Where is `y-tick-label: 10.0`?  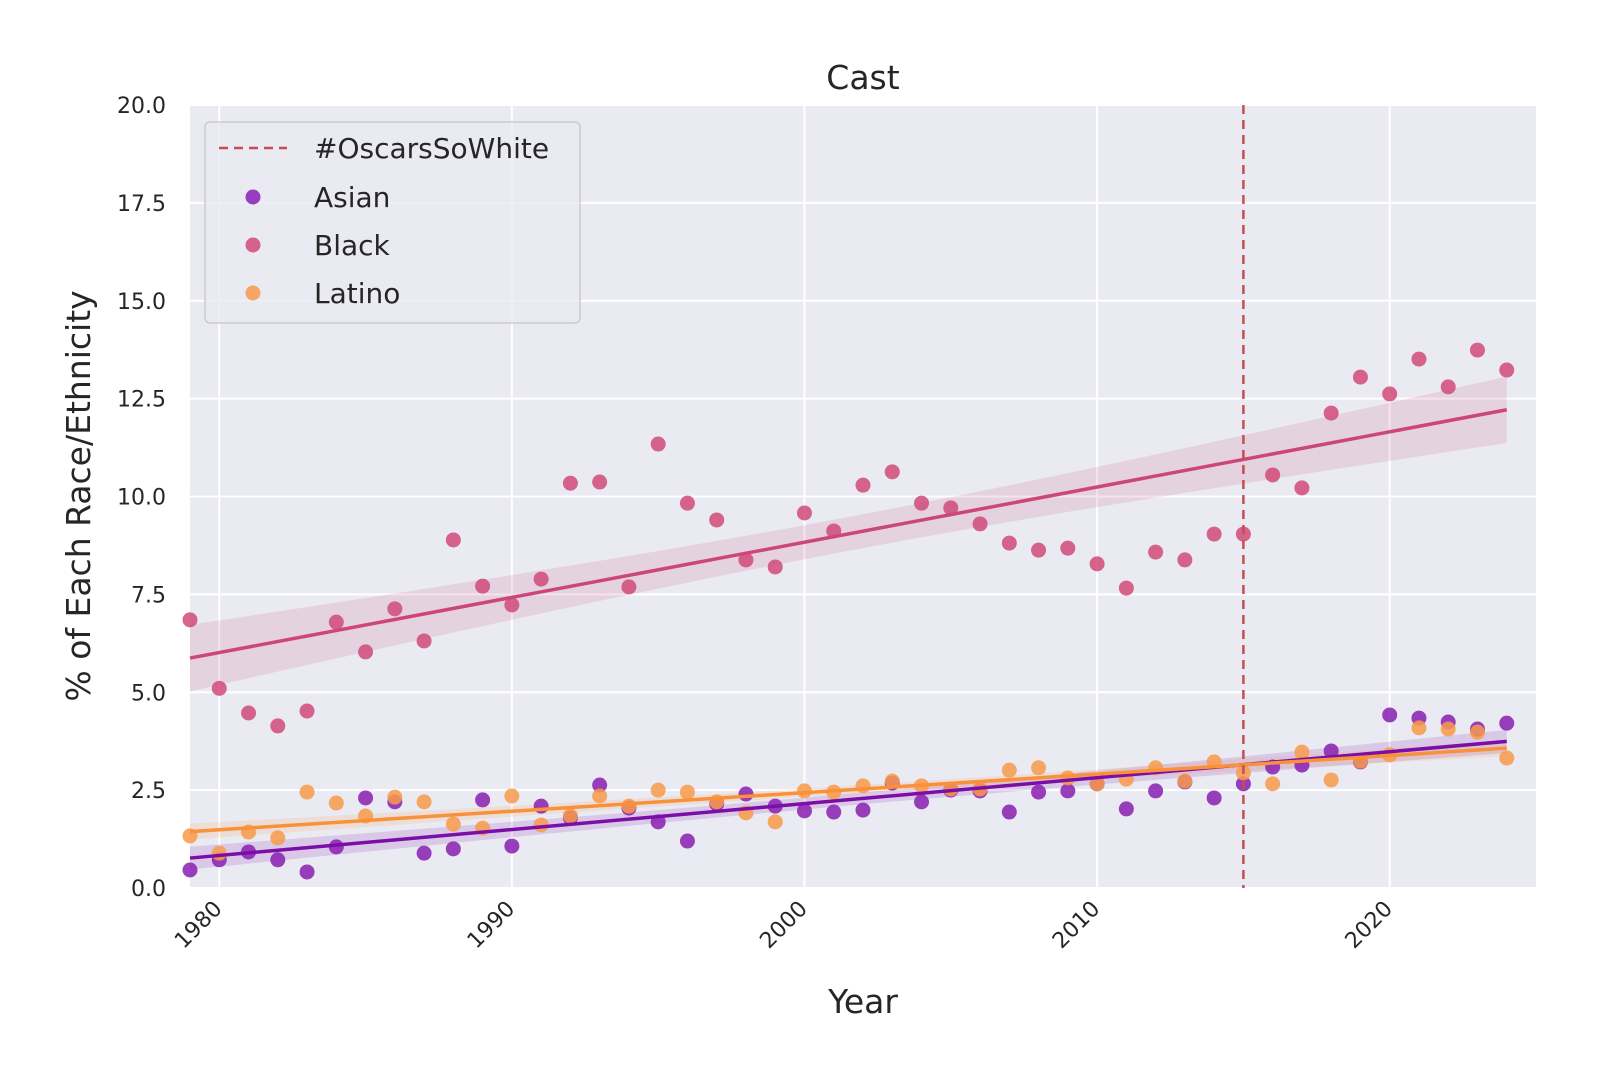
y-tick-label: 10.0 is located at coordinates (141, 498).